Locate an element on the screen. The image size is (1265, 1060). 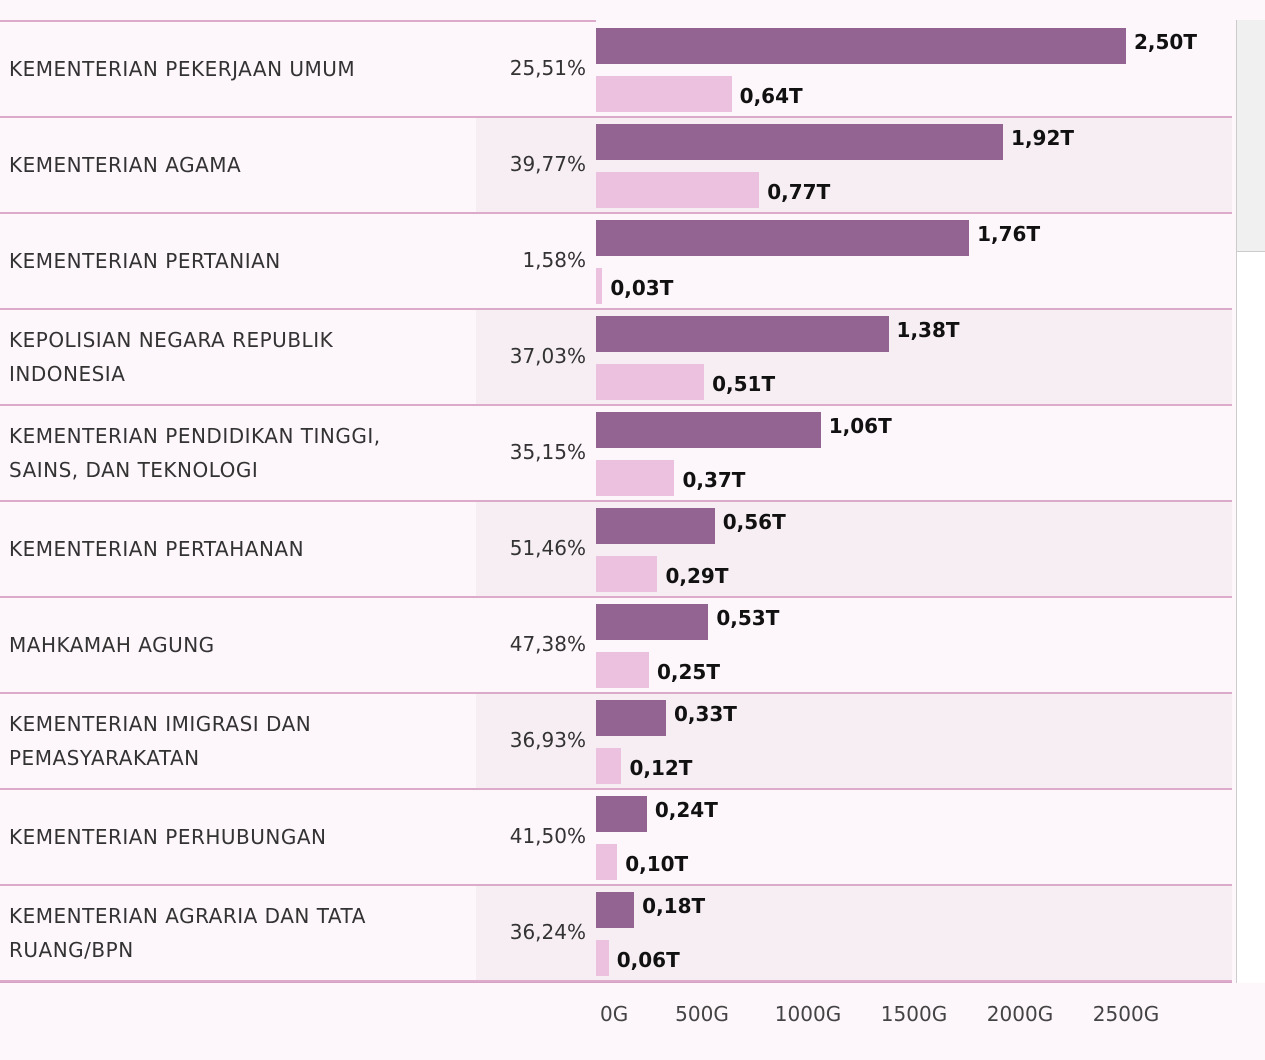
value-label: 0,10T is located at coordinates (657, 864).